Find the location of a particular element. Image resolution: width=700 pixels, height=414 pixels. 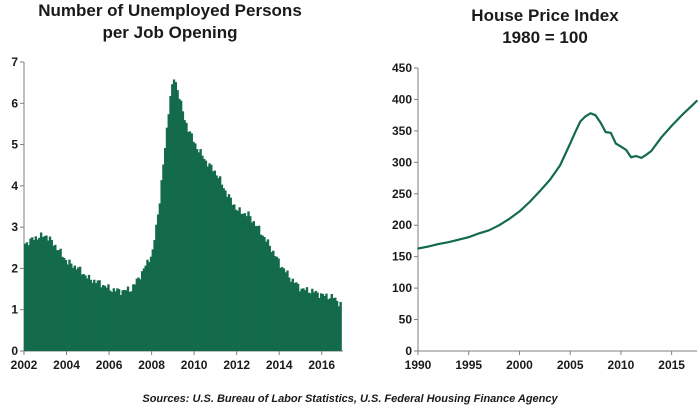

left-y-tick-label: 0 is located at coordinates (14, 351).